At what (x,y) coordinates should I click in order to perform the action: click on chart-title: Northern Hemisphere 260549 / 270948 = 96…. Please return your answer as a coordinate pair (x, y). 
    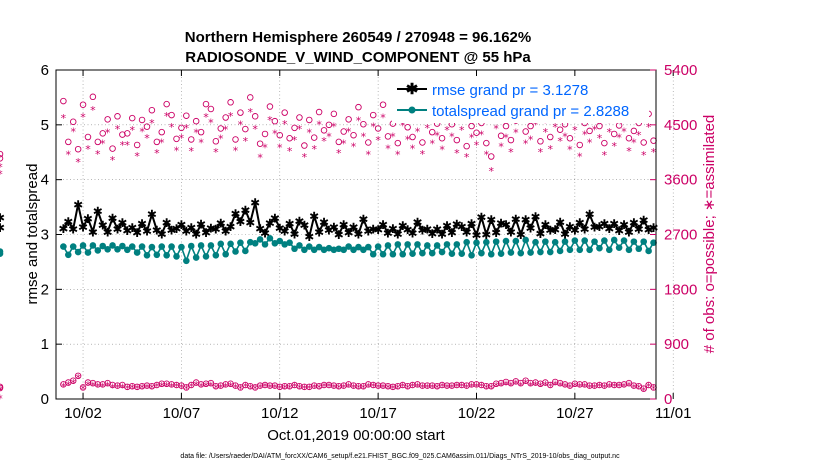
    Looking at the image, I should click on (358, 37).